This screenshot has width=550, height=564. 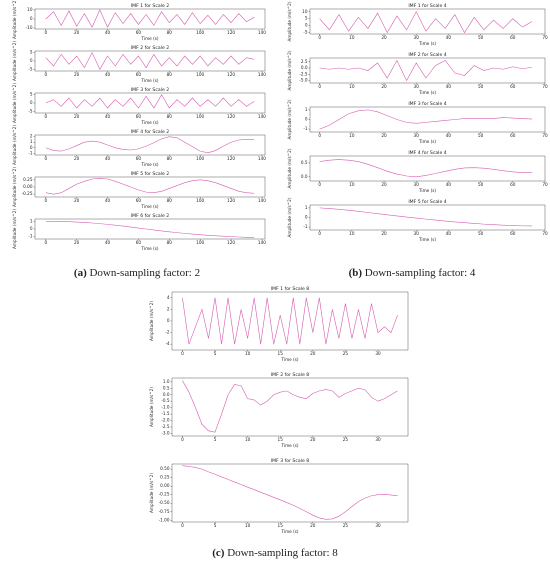 I want to click on plot-title: IMF 6 for Scale 2, so click(x=150, y=216).